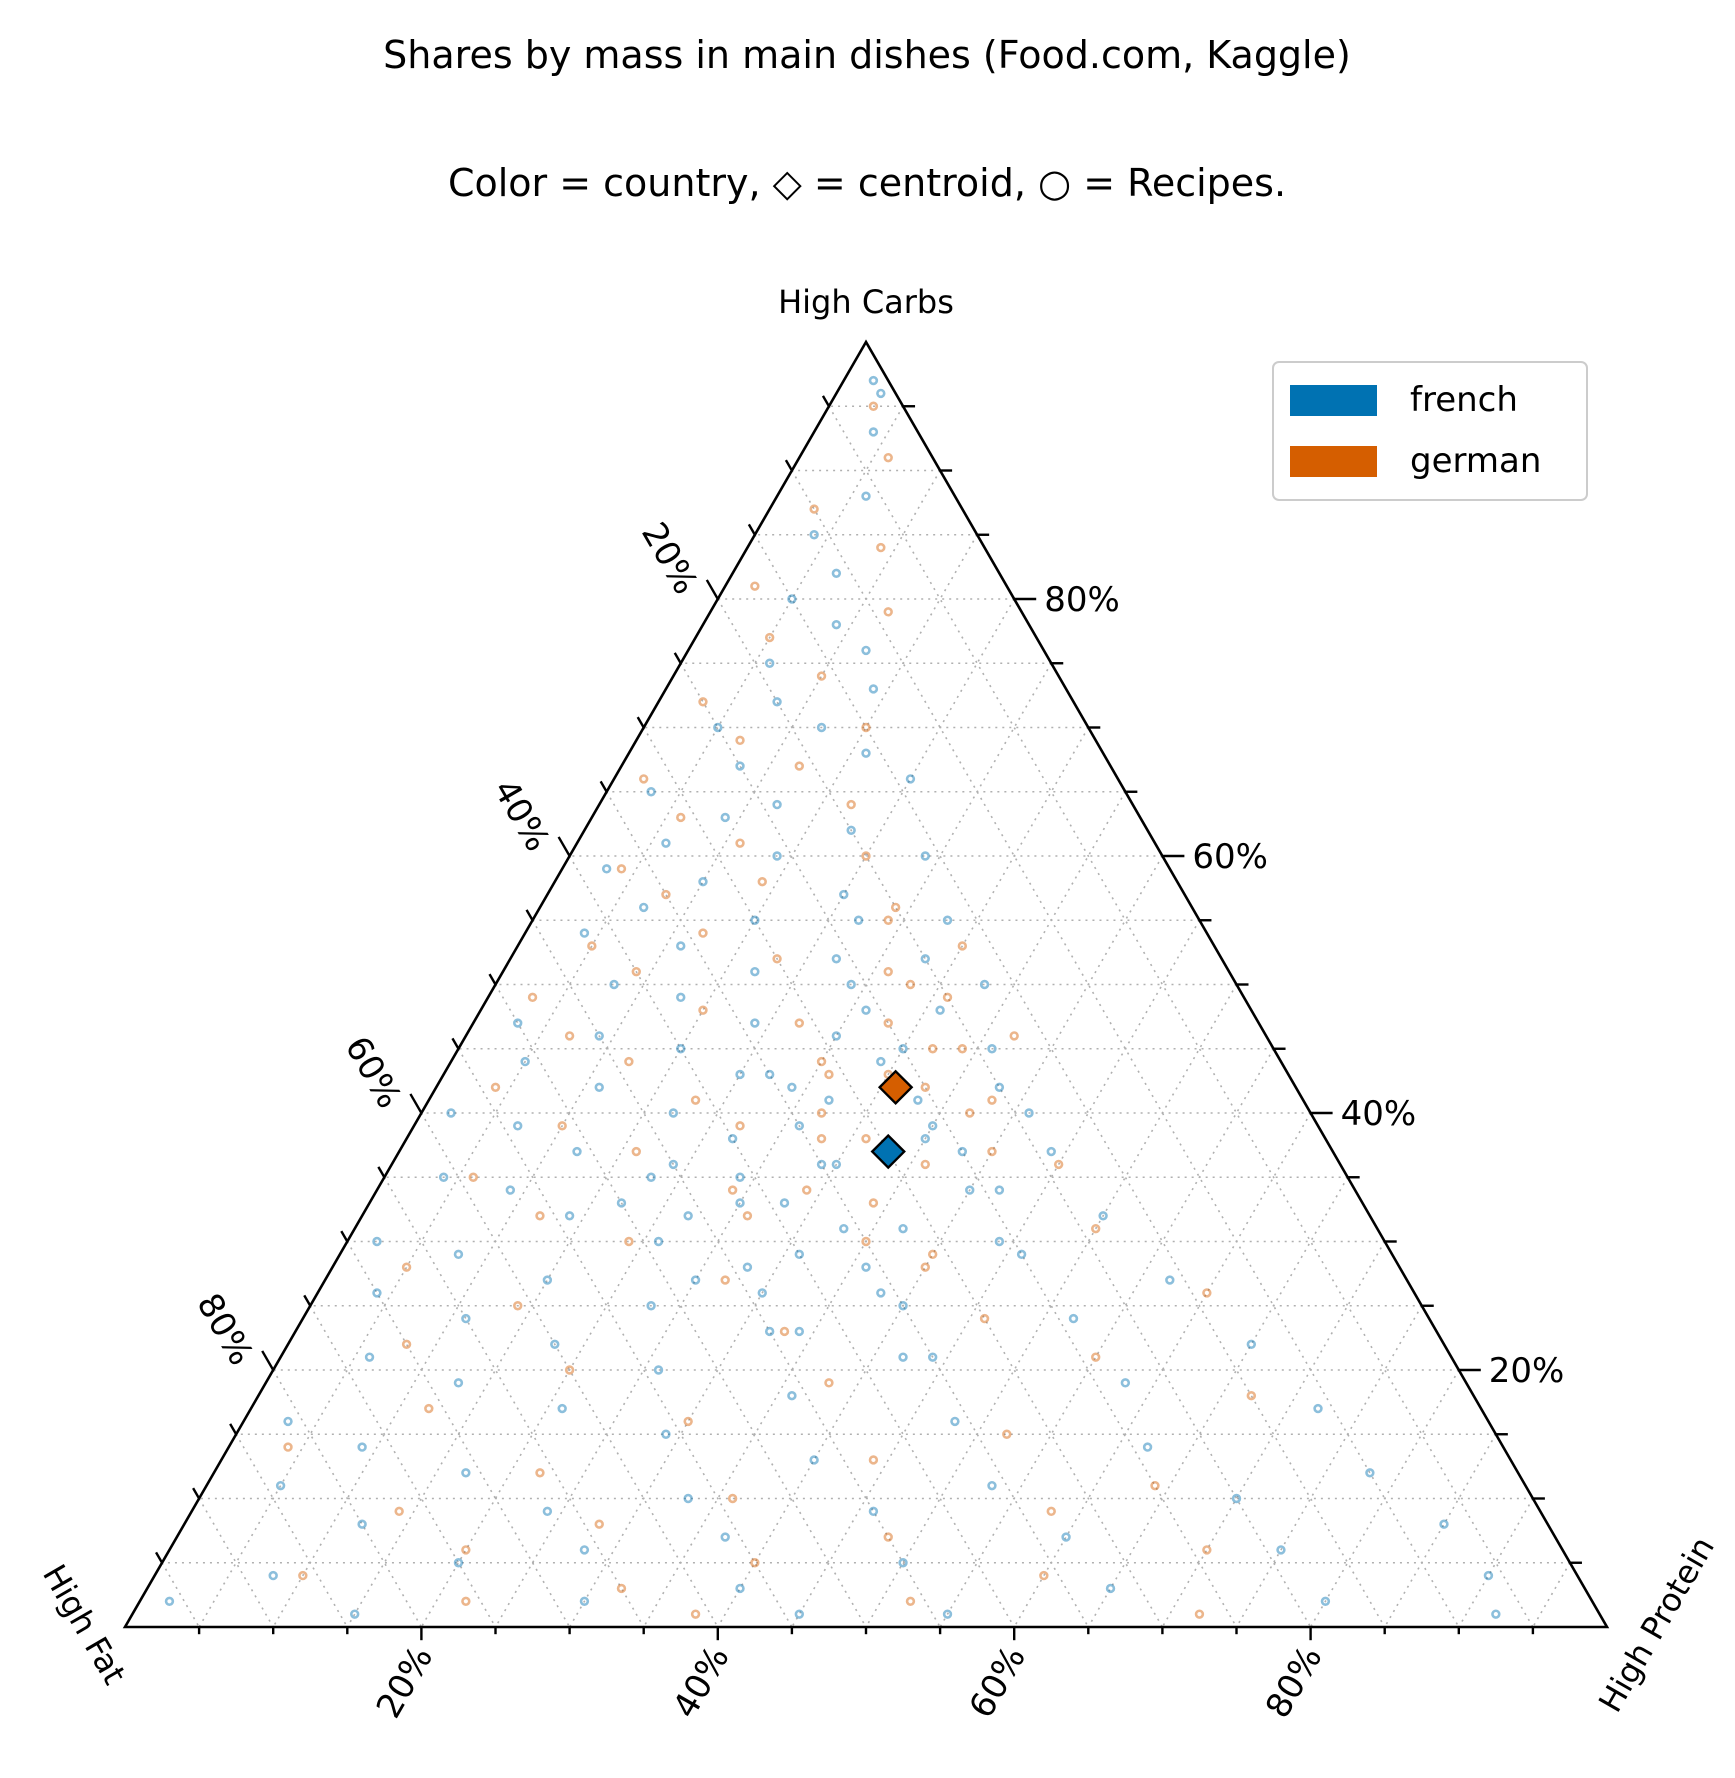  What do you see at coordinates (84, 1624) in the screenshot?
I see `axis-label-fat: High Fat` at bounding box center [84, 1624].